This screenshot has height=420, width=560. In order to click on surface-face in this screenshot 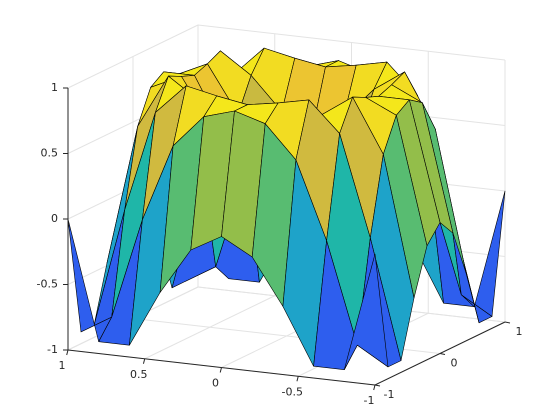, I will do `click(366, 312)`.